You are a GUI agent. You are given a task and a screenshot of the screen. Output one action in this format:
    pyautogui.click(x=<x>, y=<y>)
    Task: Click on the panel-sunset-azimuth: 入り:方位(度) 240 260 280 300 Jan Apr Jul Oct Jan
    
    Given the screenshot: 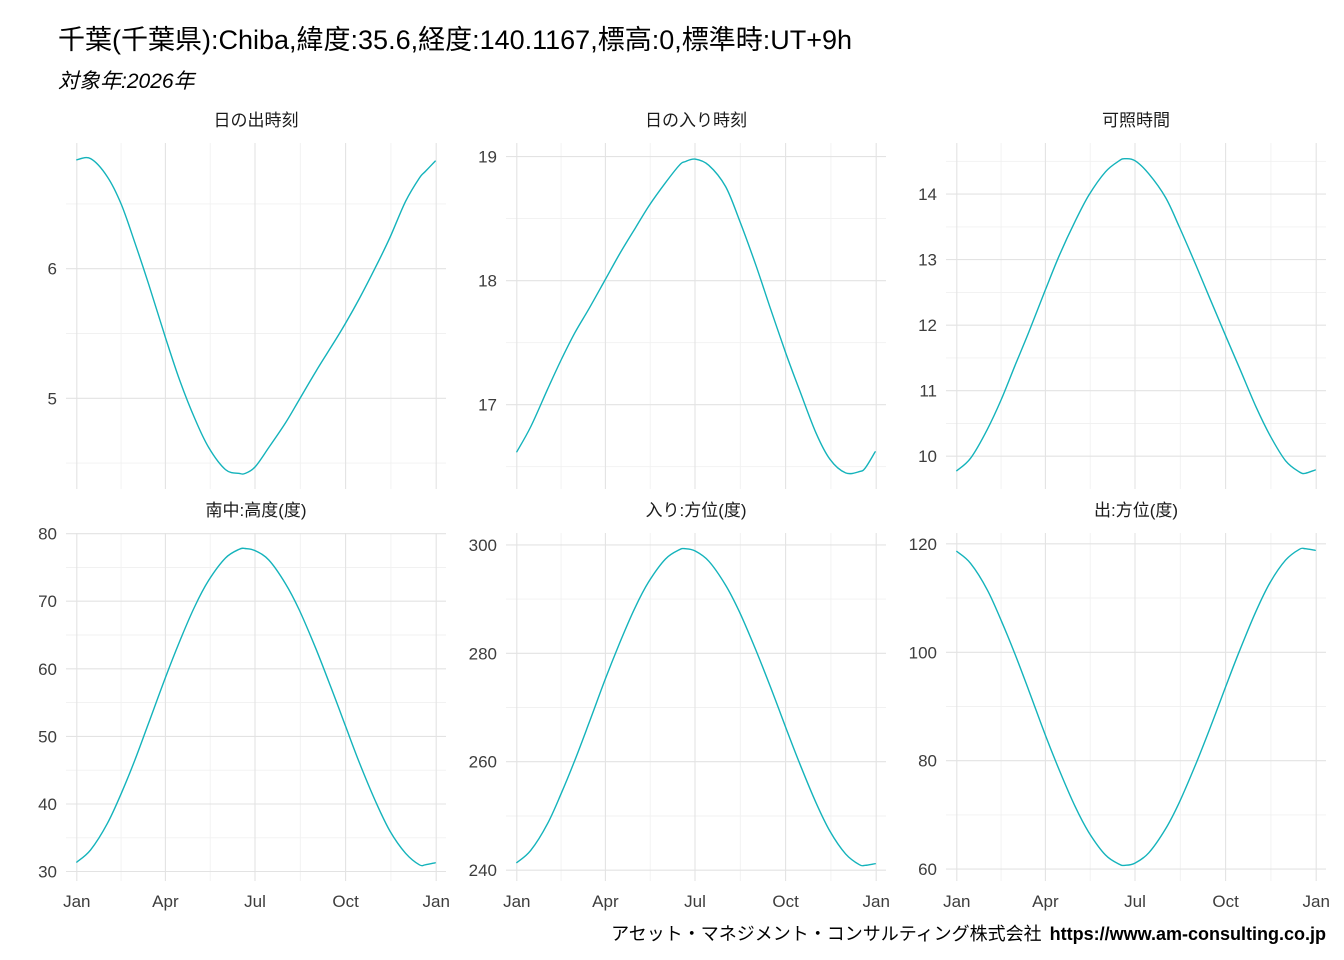 What is the action you would take?
    pyautogui.click(x=674, y=707)
    